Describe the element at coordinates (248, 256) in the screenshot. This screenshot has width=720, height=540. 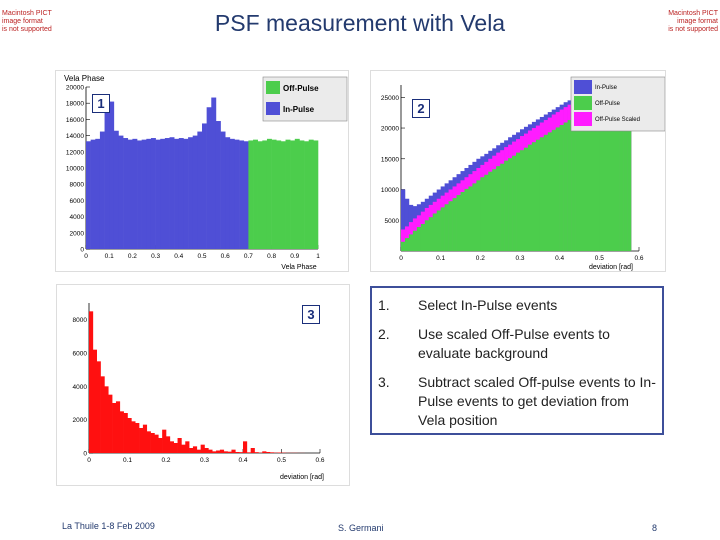
I see `x-tick-label: 0.7` at that location.